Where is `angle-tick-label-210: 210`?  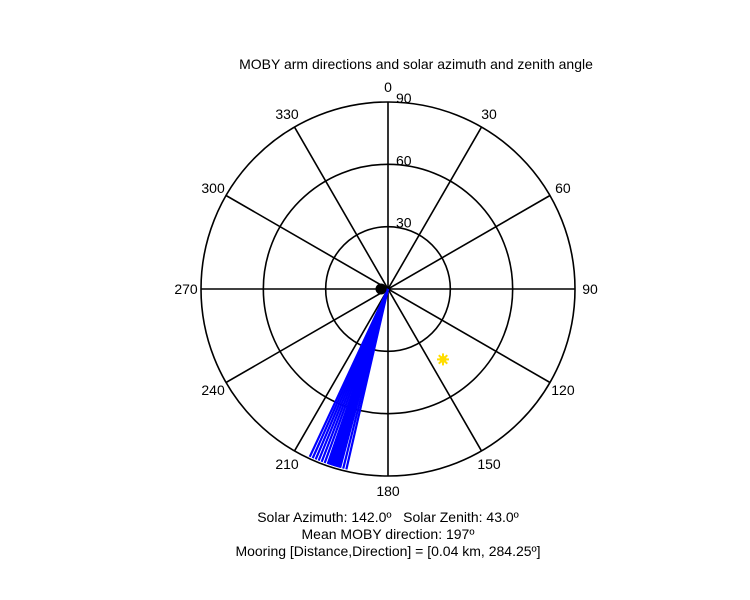
angle-tick-label-210: 210 is located at coordinates (287, 464).